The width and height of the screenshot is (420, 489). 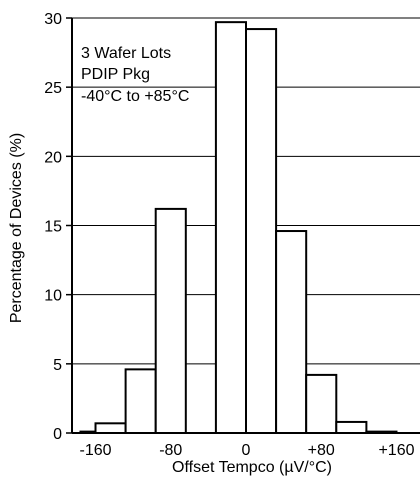 I want to click on y-tick-label-25: 25, so click(x=53, y=88).